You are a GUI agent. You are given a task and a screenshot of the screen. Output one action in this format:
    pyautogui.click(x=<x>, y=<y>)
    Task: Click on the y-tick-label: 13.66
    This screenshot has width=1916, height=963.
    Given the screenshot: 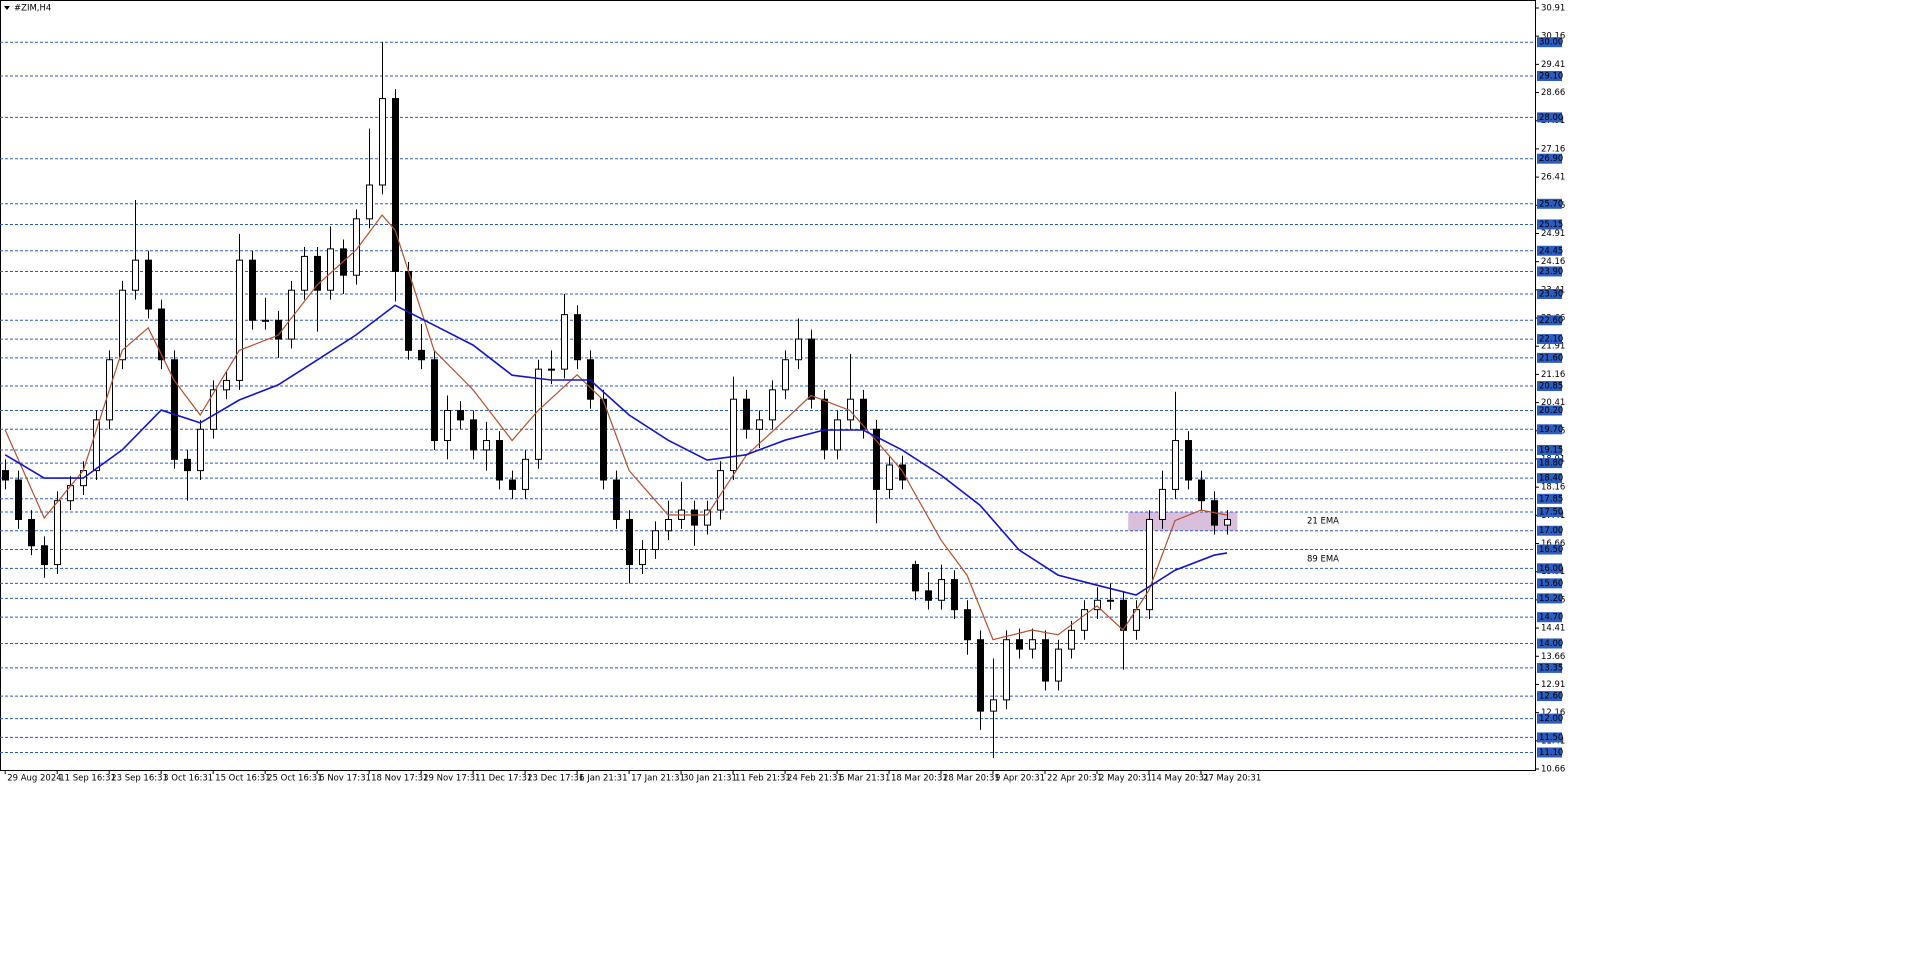 What is the action you would take?
    pyautogui.click(x=1553, y=657)
    